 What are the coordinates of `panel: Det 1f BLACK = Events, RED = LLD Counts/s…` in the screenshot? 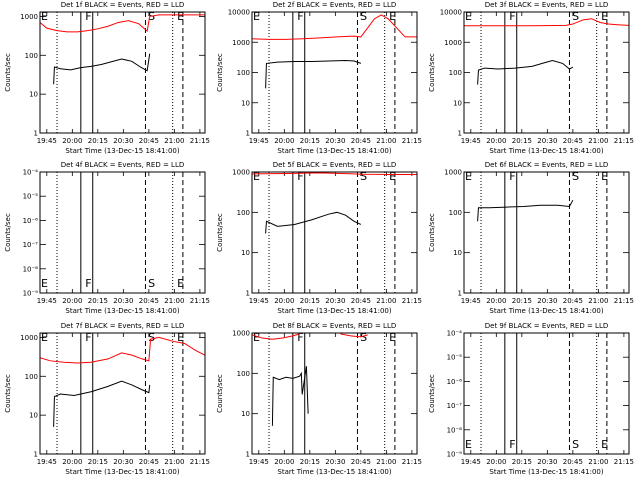 It's located at (107, 78).